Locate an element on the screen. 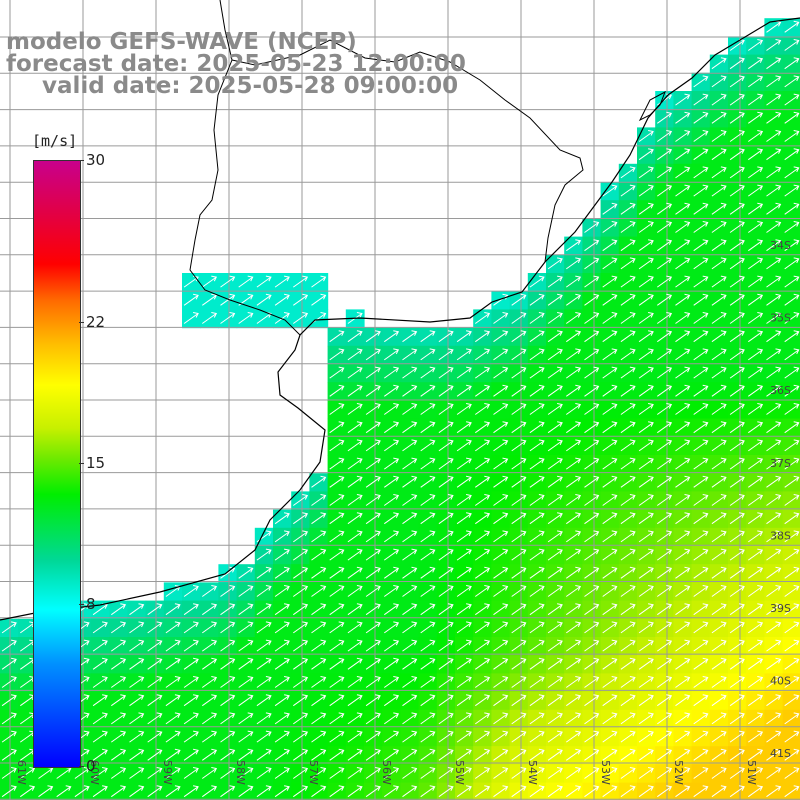  latitude-label: 36S is located at coordinates (780, 390).